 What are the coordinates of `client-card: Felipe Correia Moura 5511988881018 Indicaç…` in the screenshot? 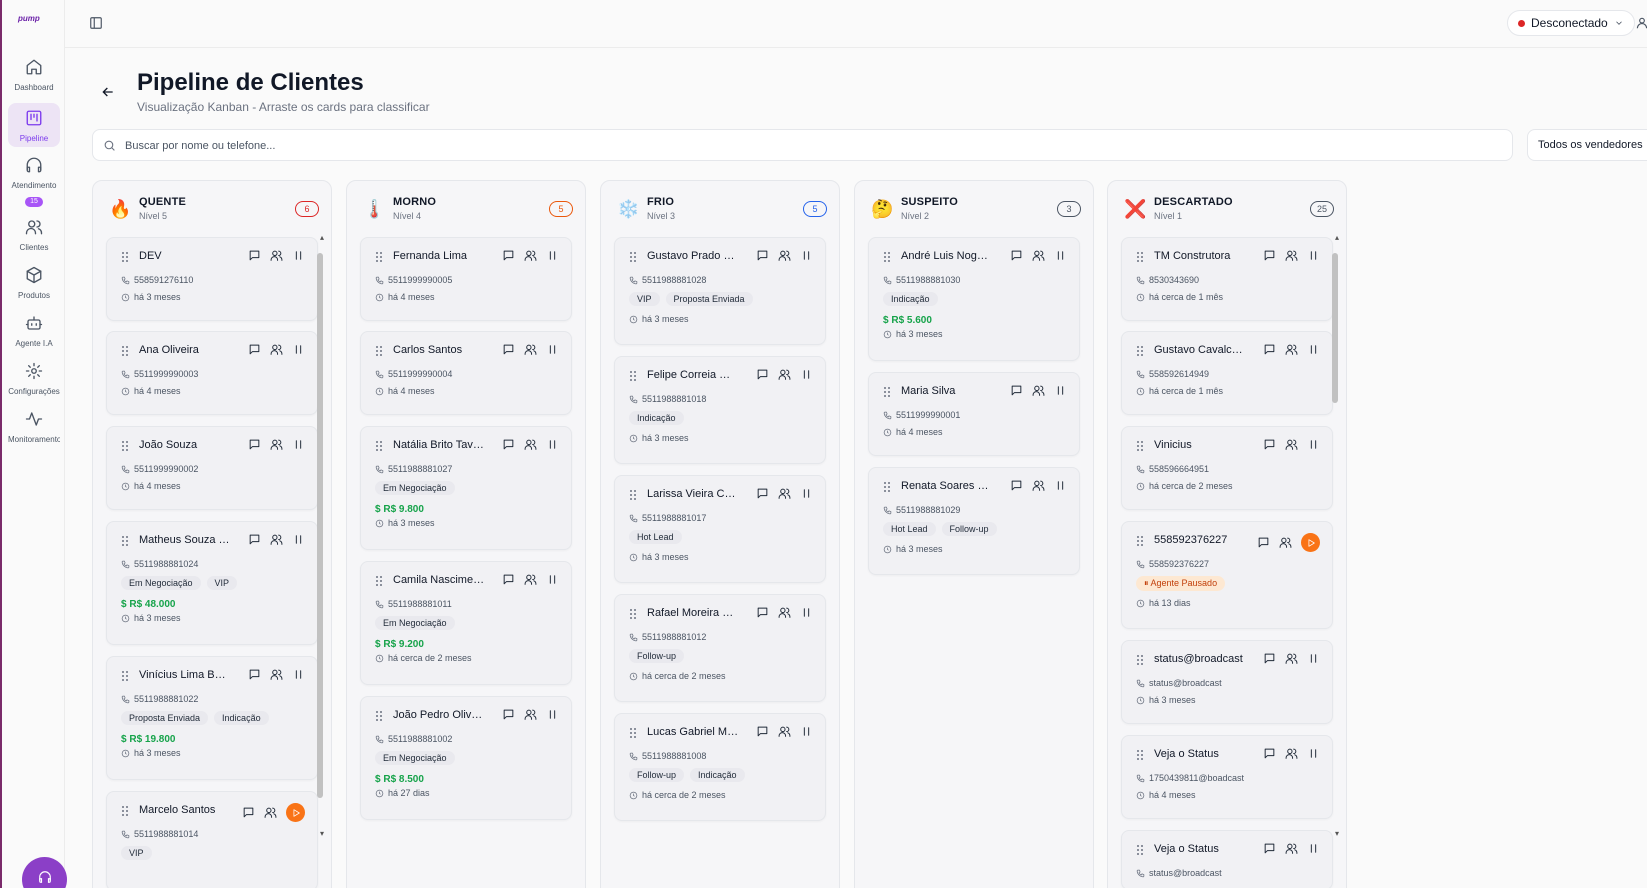 It's located at (720, 410).